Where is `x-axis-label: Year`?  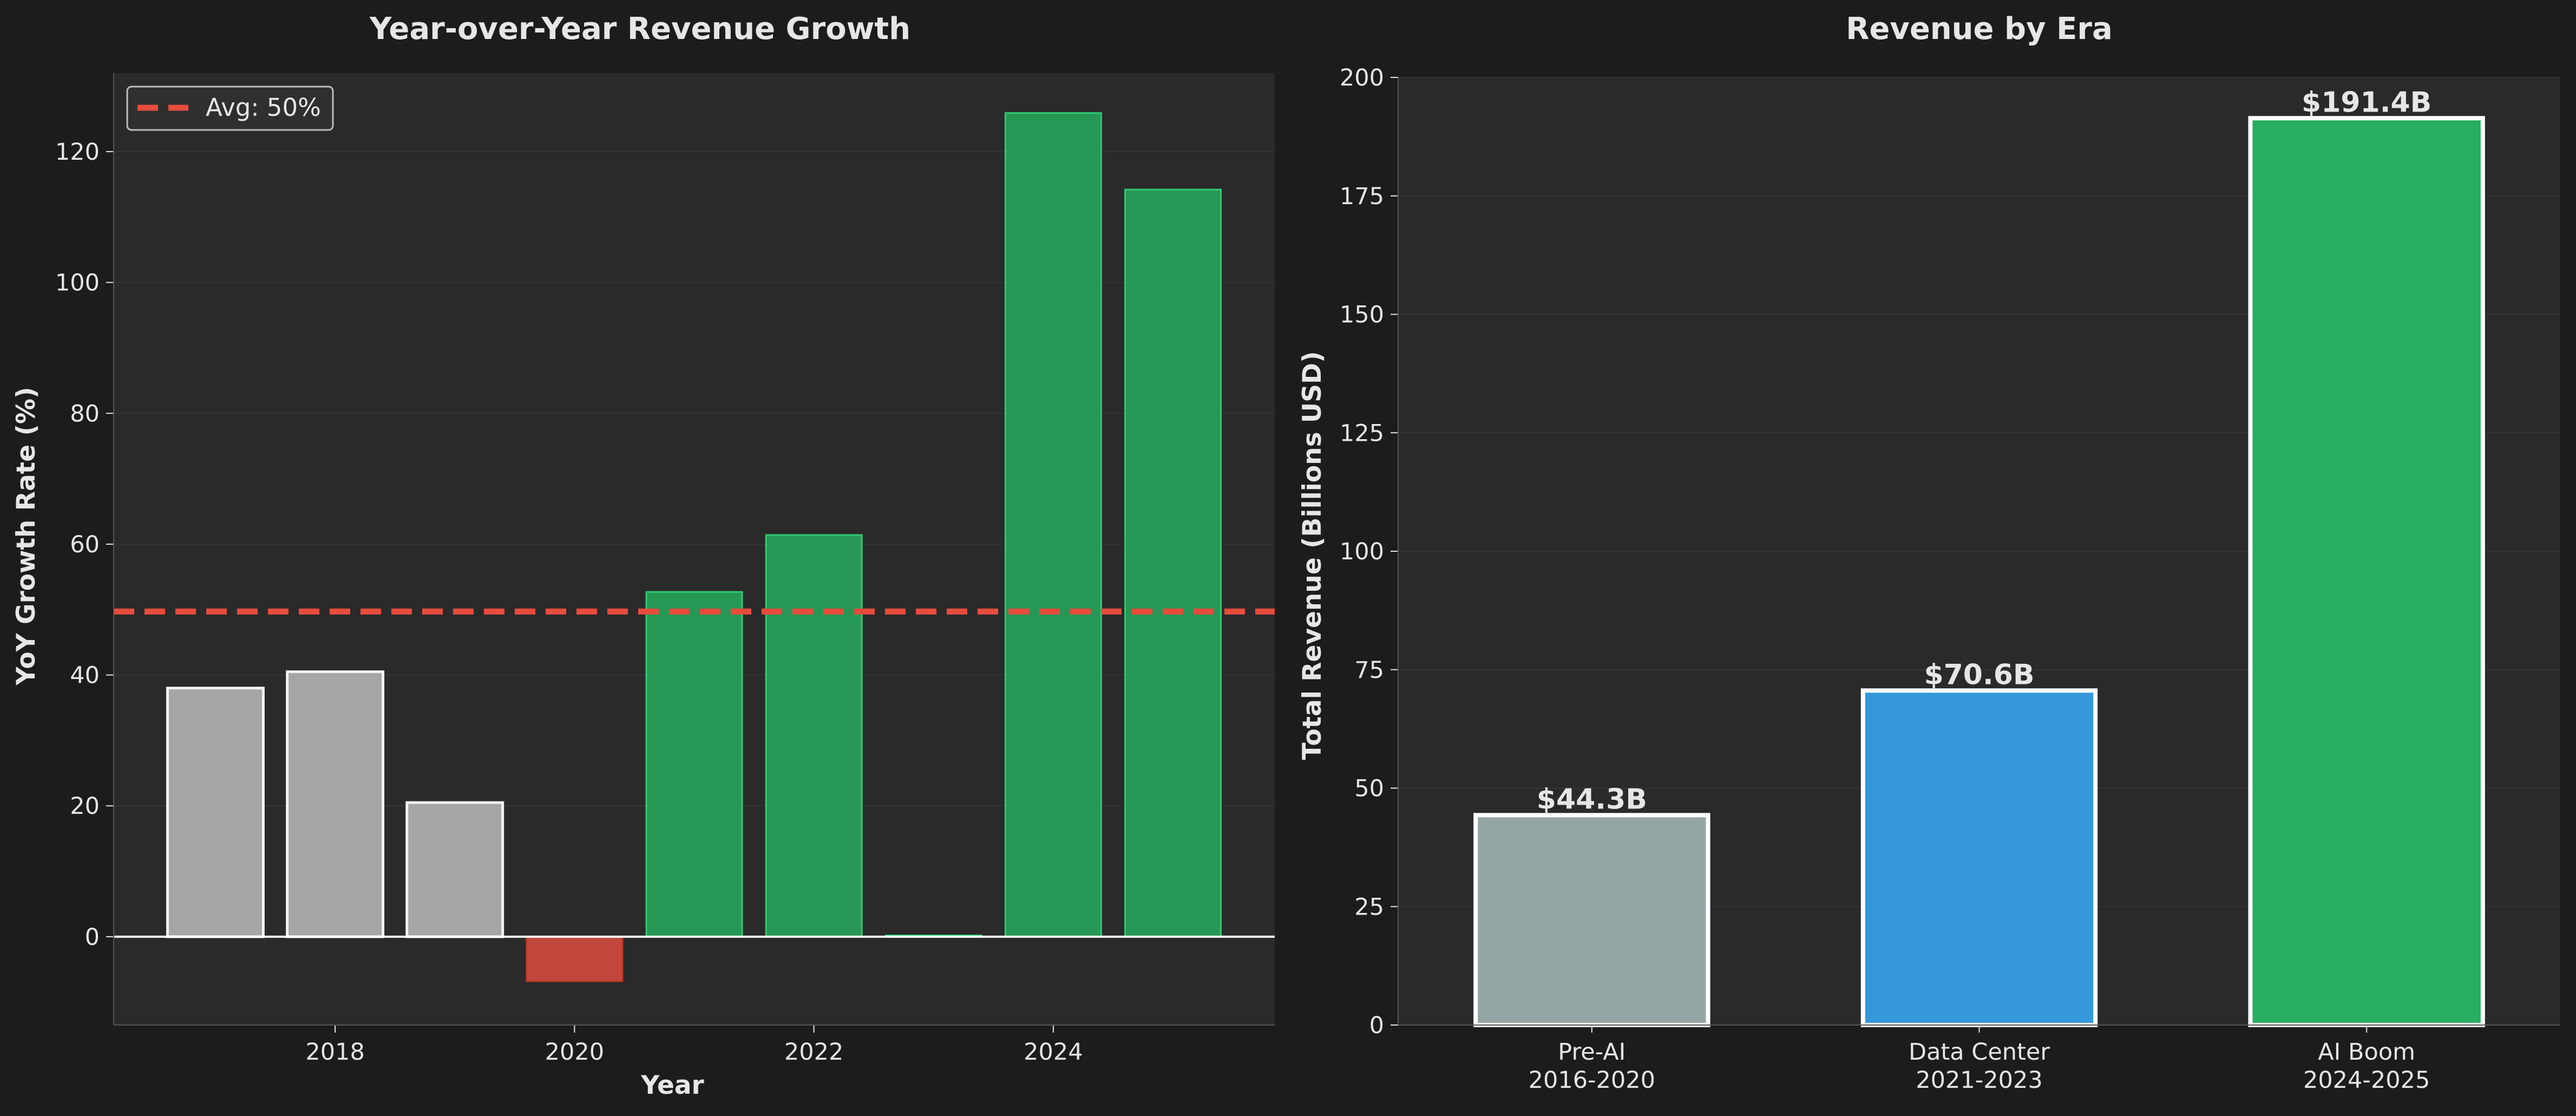
x-axis-label: Year is located at coordinates (672, 1085).